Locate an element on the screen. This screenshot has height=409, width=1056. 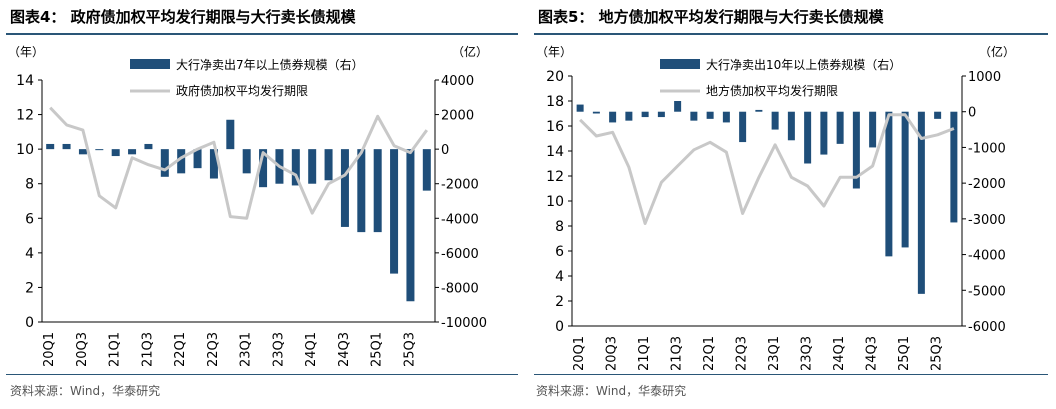
right-tick-label: -3000 is located at coordinates (987, 220).